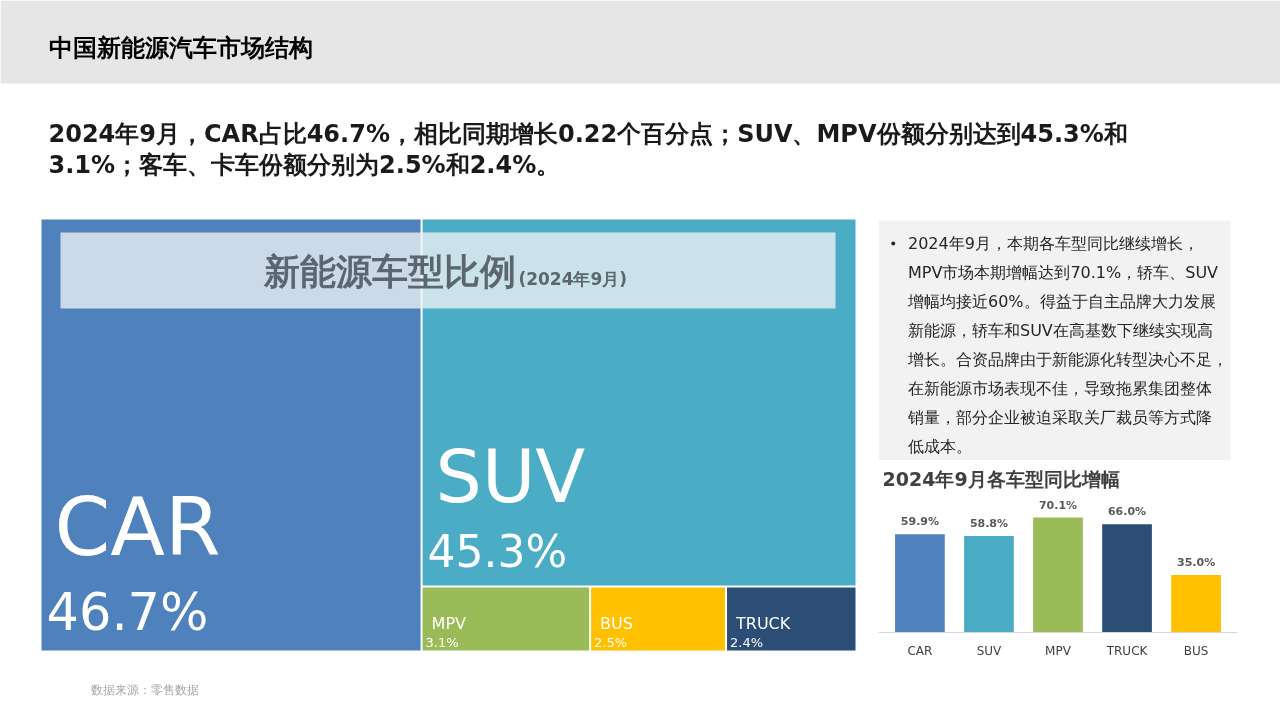 This screenshot has width=1280, height=720. I want to click on data-label: 58.8%, so click(989, 524).